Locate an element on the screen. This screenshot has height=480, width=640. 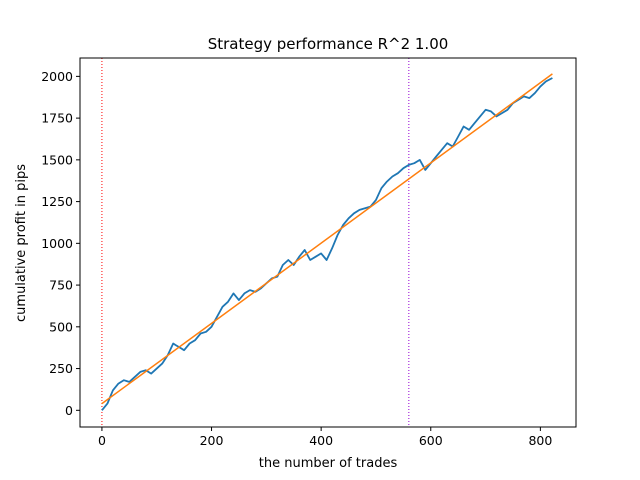
x-axis: 0 200 400 600 800 is located at coordinates (325, 437).